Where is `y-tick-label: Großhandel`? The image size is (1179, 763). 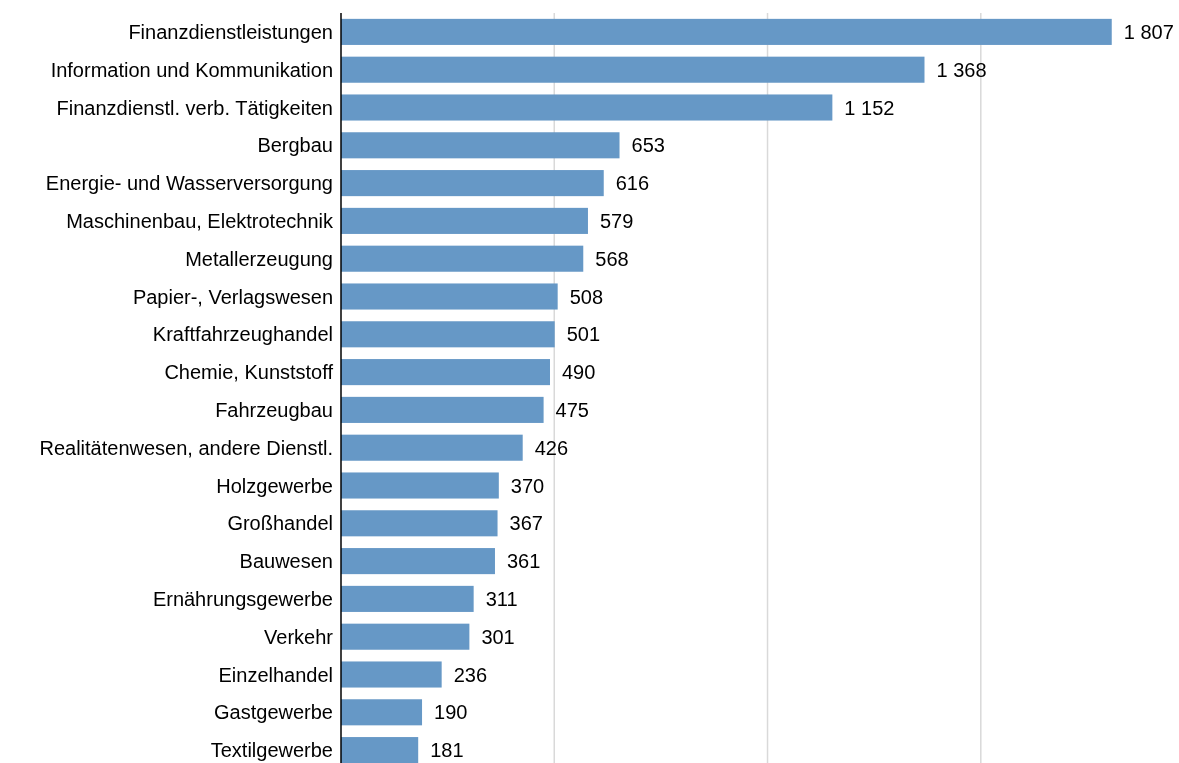
y-tick-label: Großhandel is located at coordinates (280, 523).